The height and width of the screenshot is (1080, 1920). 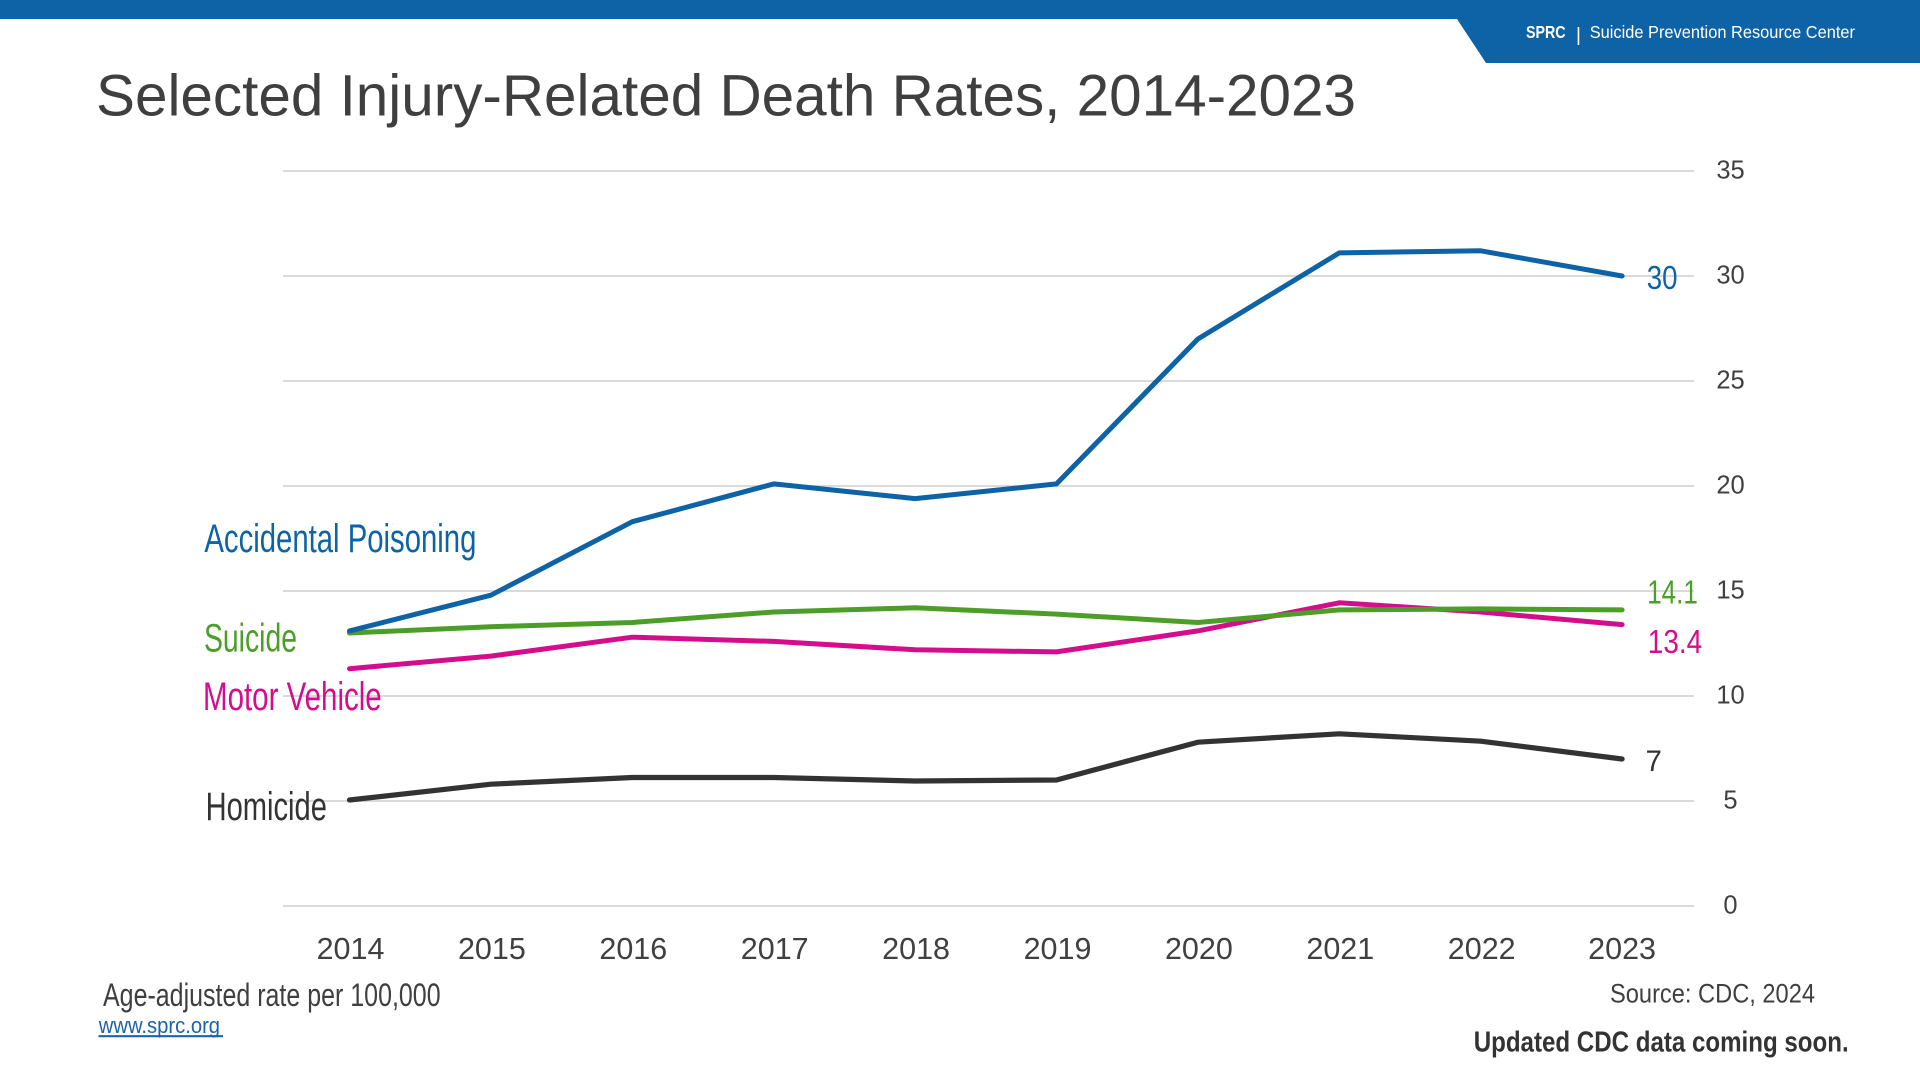 What do you see at coordinates (1199, 949) in the screenshot?
I see `svg-text: 2020` at bounding box center [1199, 949].